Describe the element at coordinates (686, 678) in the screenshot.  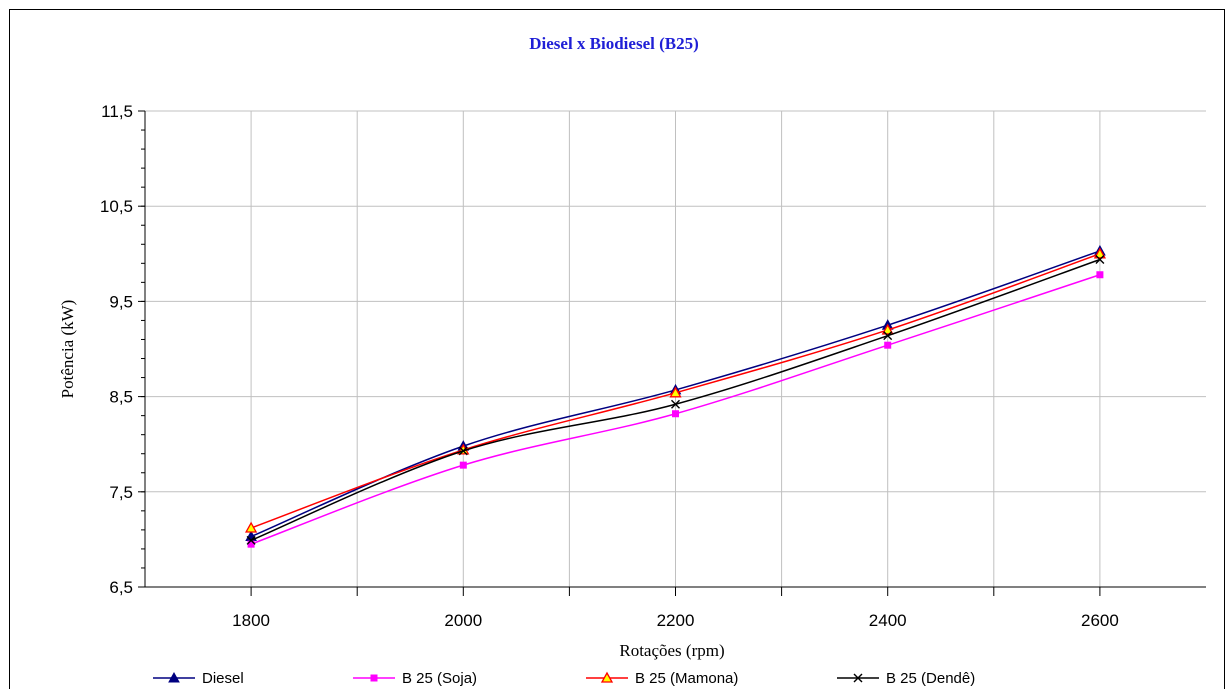
I see `legend-label: B 25 (Mamona)` at that location.